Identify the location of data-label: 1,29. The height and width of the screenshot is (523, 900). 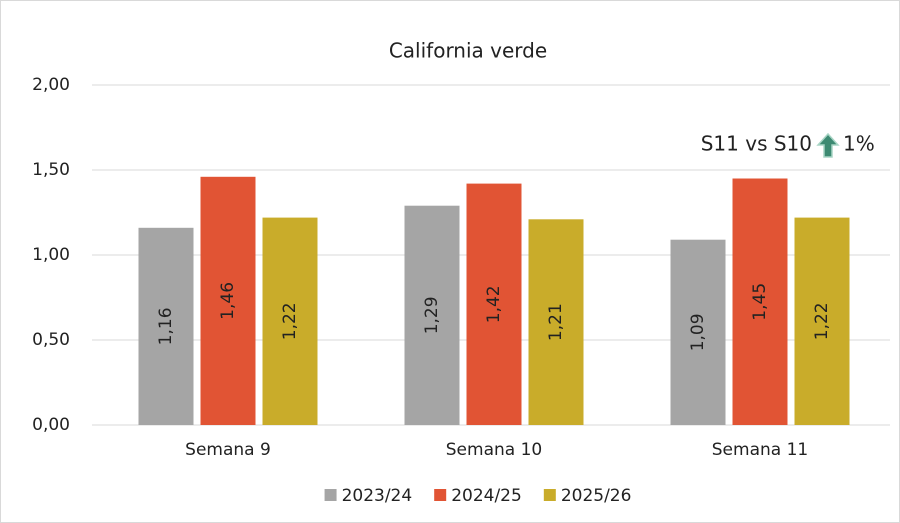
(432, 315).